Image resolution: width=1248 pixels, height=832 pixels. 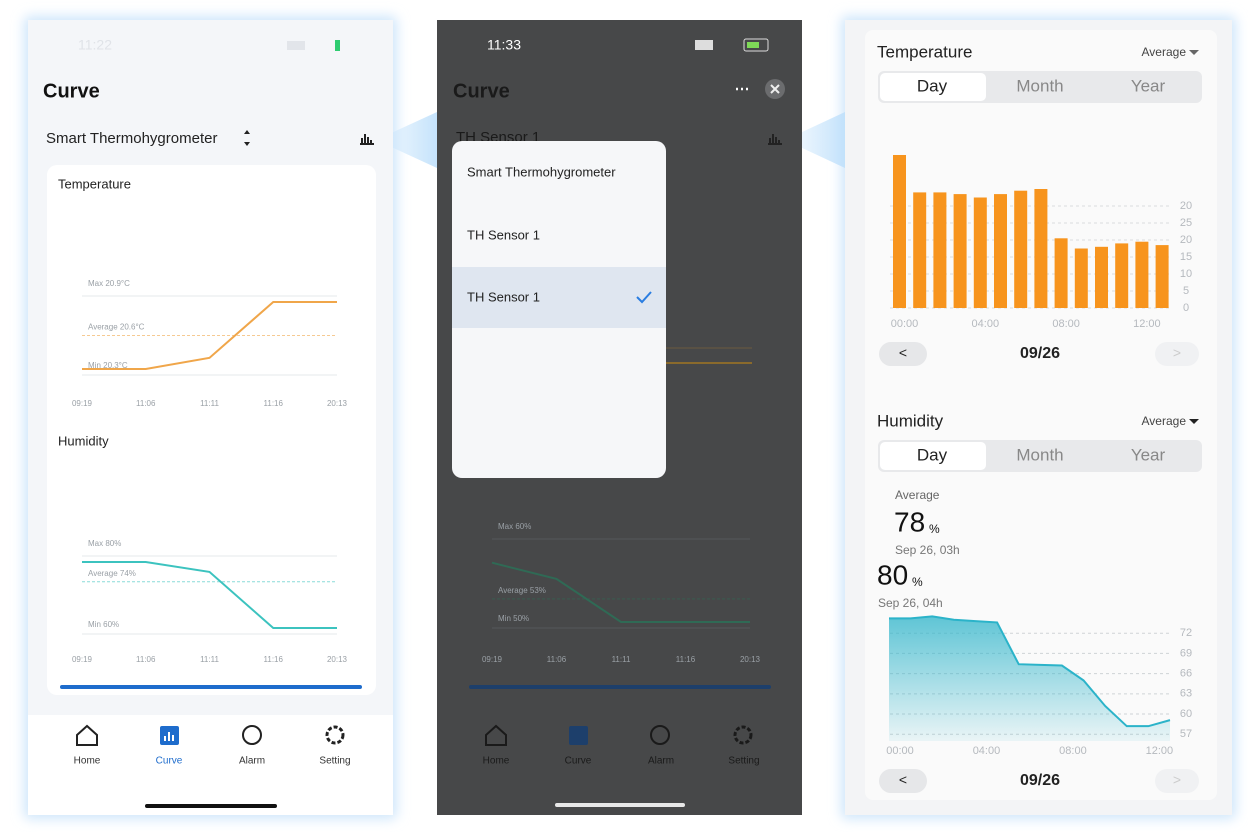 What do you see at coordinates (210, 765) in the screenshot?
I see `tab-bar` at bounding box center [210, 765].